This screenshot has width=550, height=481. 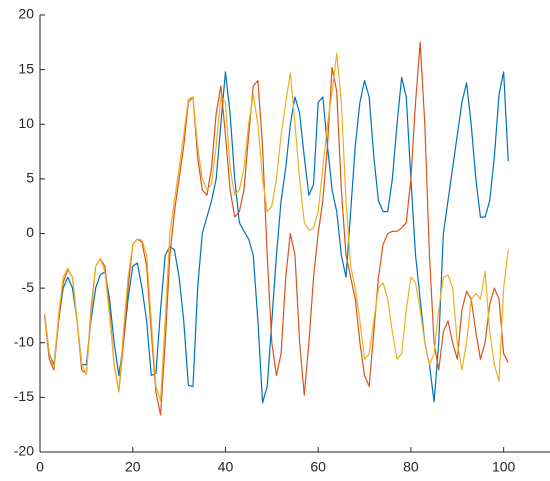 I want to click on y-tick-label: 15, so click(x=26, y=68).